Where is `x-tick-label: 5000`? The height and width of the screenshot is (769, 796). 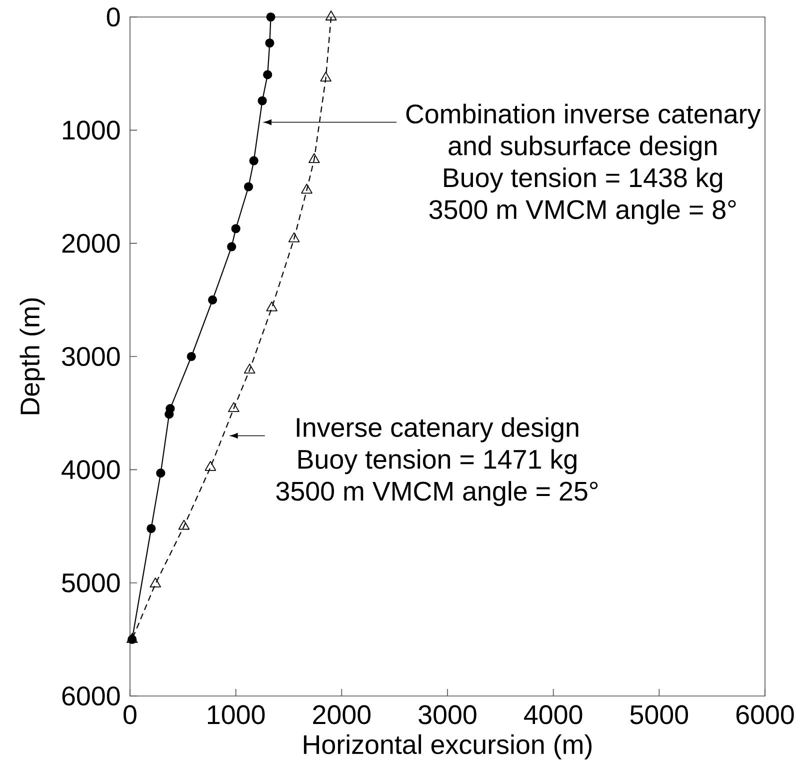 x-tick-label: 5000 is located at coordinates (659, 714).